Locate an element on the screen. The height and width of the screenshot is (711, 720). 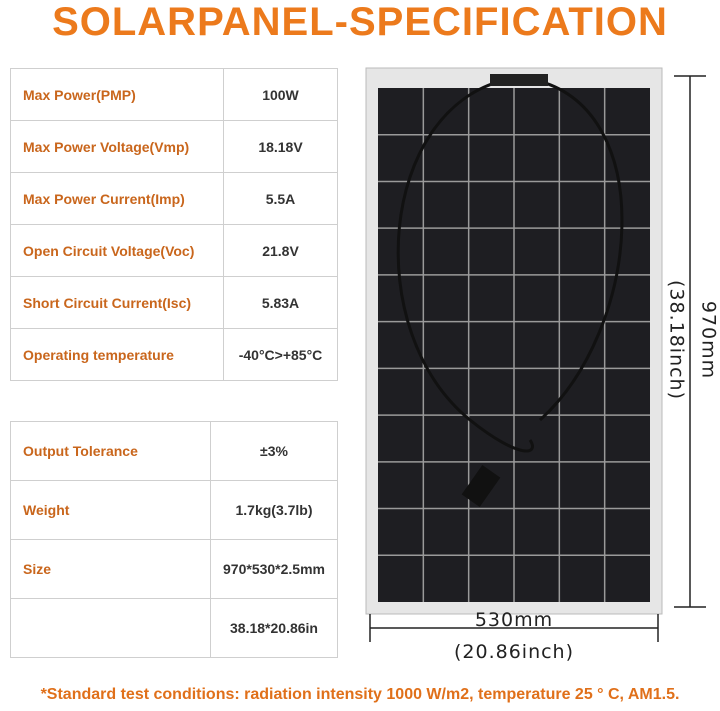
spec-row: Output Tolerance ±3% is located at coordinates (173, 451).